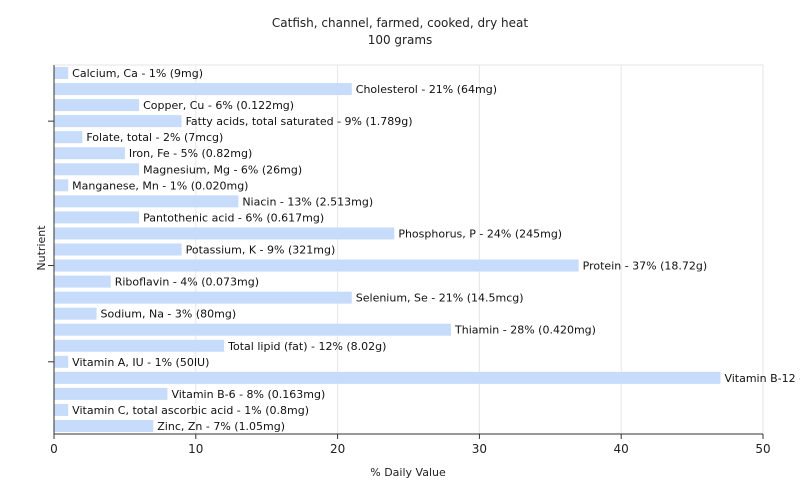  Describe the element at coordinates (248, 394) in the screenshot. I see `bar-label-21: Vitamin B-6 - 8% (0.163mg)` at that location.